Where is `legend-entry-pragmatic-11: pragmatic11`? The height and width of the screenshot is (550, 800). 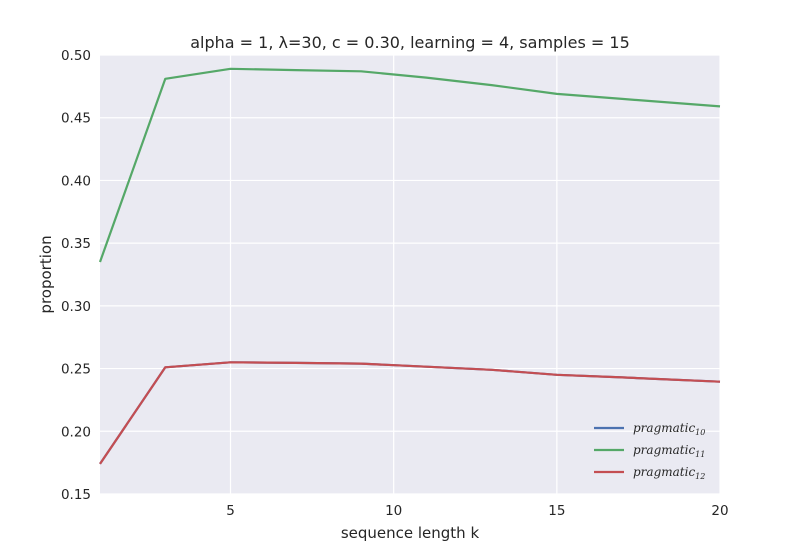 legend-entry-pragmatic-11: pragmatic11 is located at coordinates (649, 451).